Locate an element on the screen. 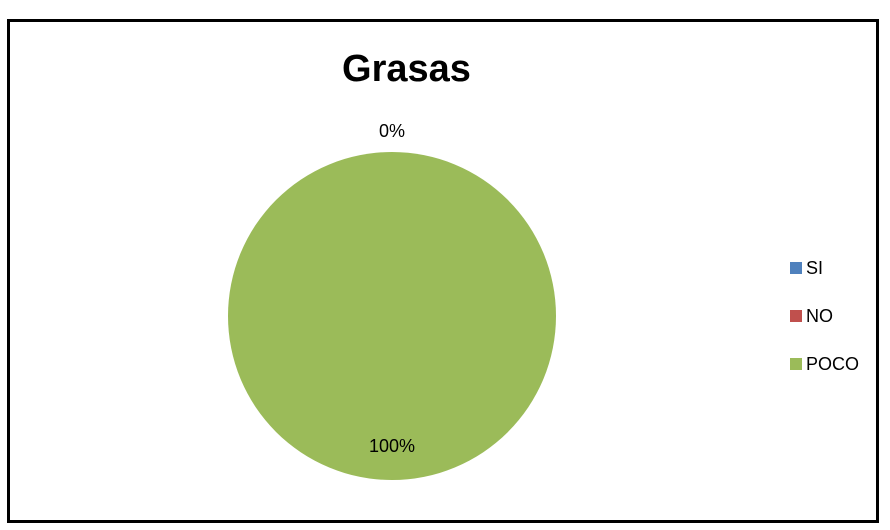 The height and width of the screenshot is (530, 890). chart-title: Grasas is located at coordinates (406, 69).